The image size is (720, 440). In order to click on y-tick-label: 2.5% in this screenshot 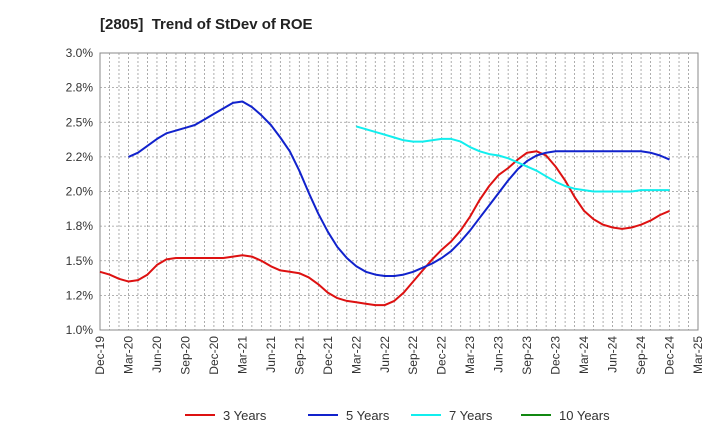, I will do `click(80, 122)`.